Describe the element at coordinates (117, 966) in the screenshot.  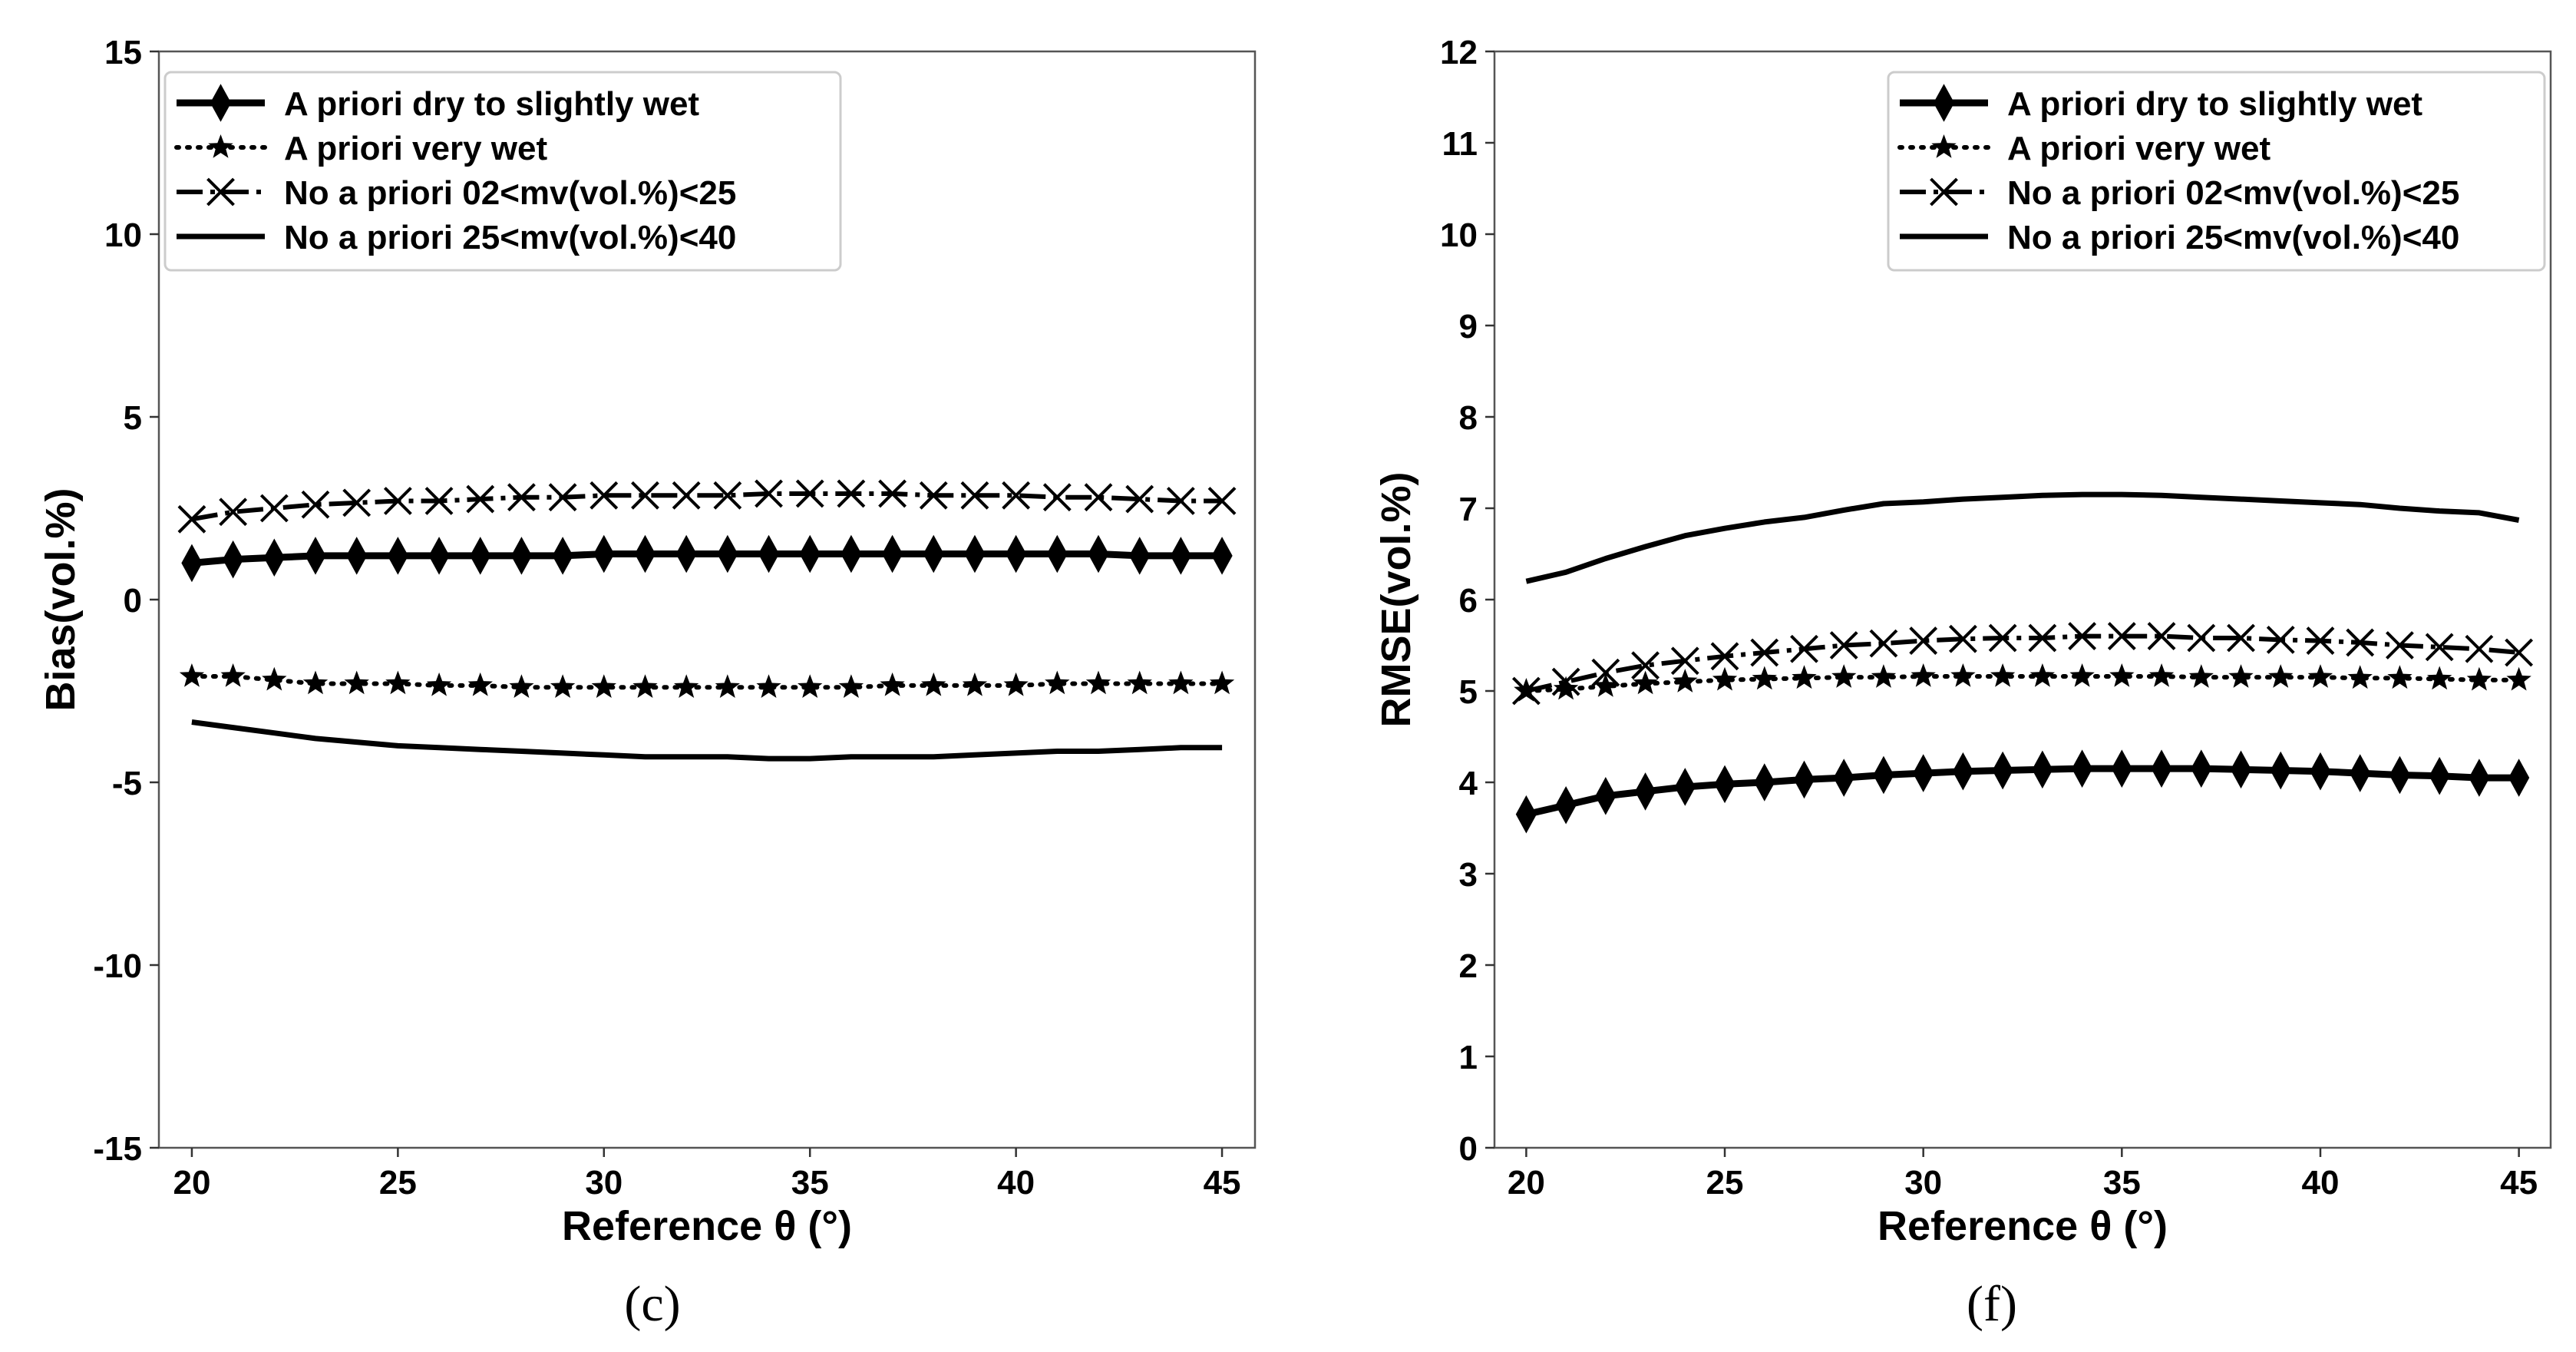
I see `y-tick-label: -10` at that location.